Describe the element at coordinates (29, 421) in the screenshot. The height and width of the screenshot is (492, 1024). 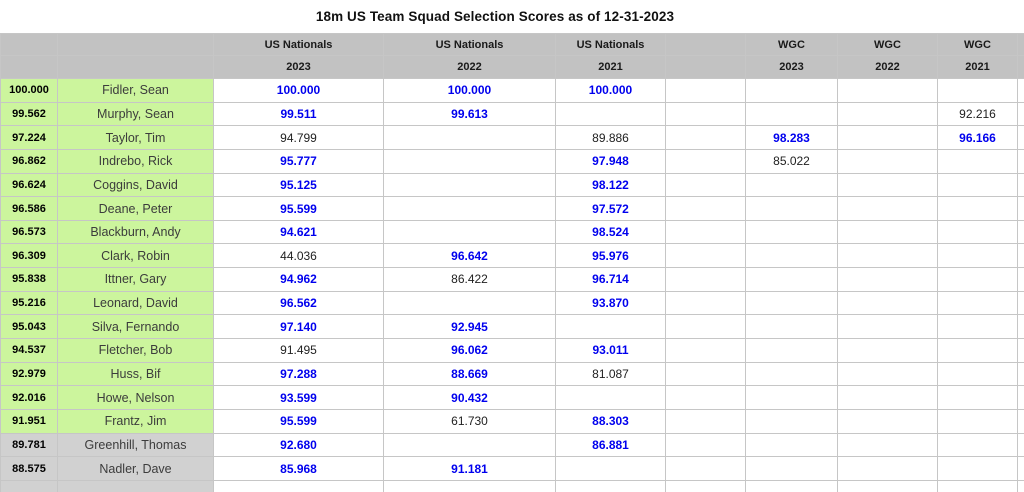
I see `total-score-cell: 91.951` at that location.